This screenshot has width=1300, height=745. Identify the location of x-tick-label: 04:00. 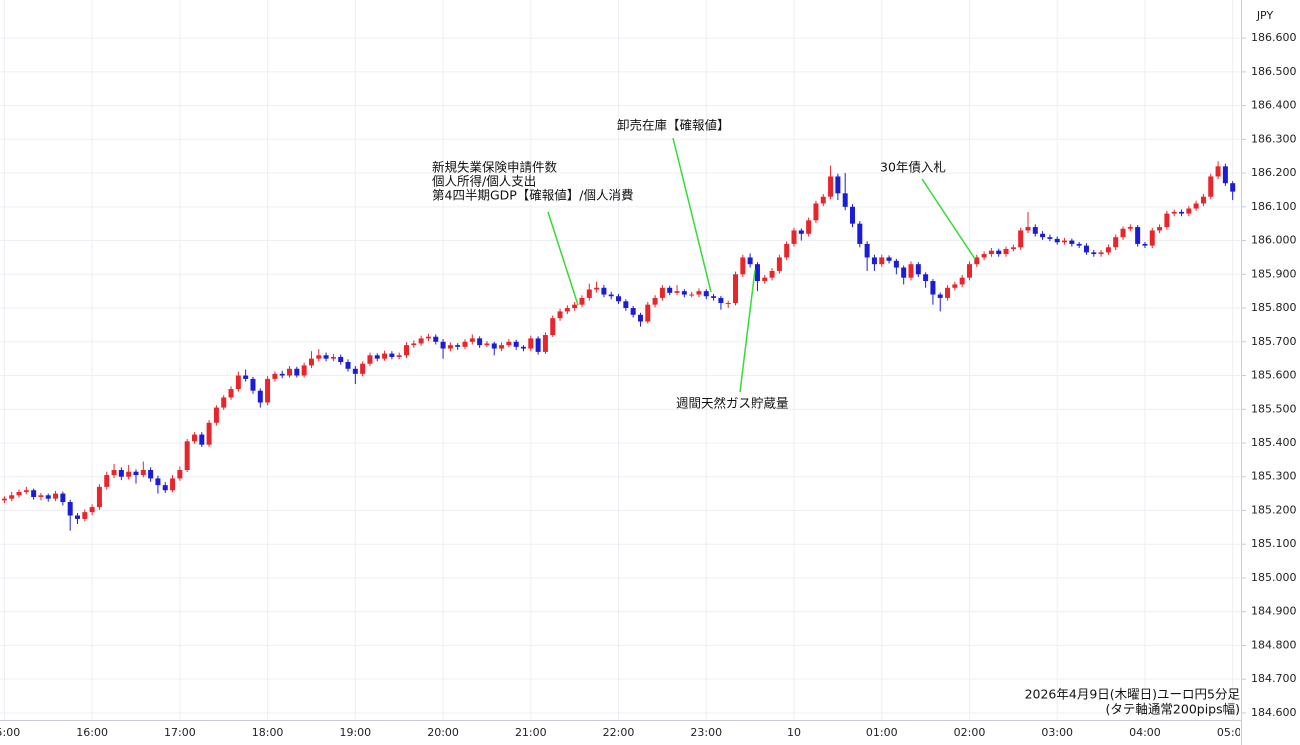
(1145, 732).